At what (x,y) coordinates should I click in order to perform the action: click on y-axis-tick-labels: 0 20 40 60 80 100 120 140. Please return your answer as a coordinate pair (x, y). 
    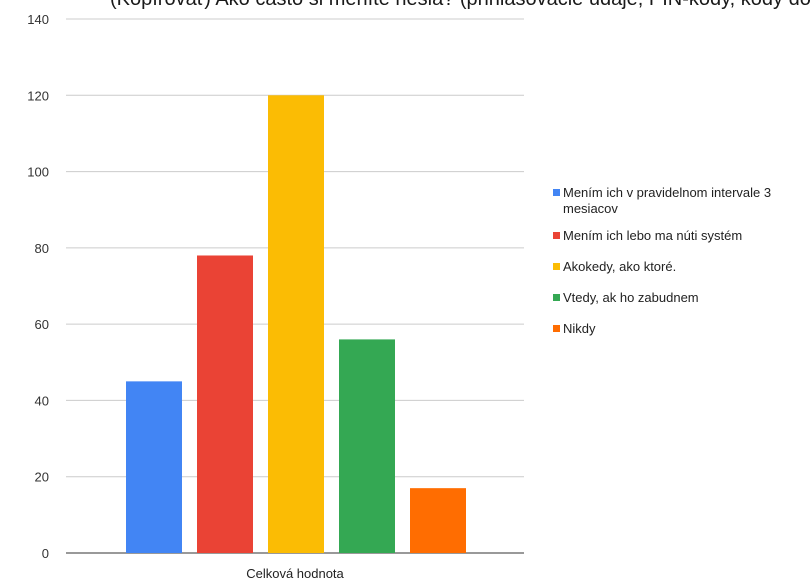
    Looking at the image, I should click on (38, 286).